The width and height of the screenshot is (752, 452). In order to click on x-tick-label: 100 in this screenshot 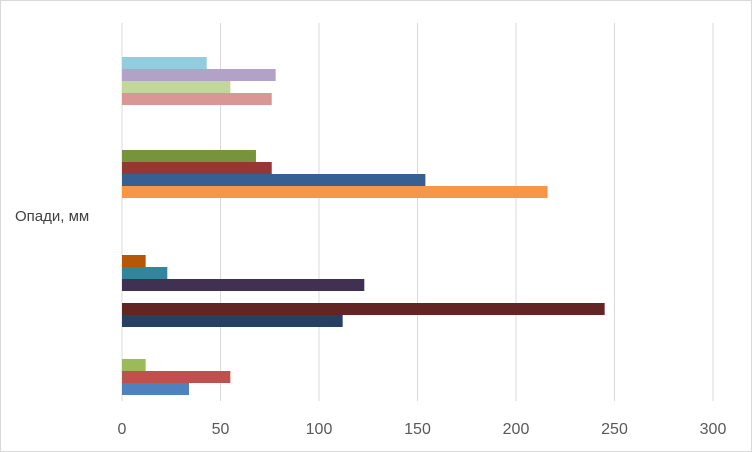, I will do `click(319, 429)`.